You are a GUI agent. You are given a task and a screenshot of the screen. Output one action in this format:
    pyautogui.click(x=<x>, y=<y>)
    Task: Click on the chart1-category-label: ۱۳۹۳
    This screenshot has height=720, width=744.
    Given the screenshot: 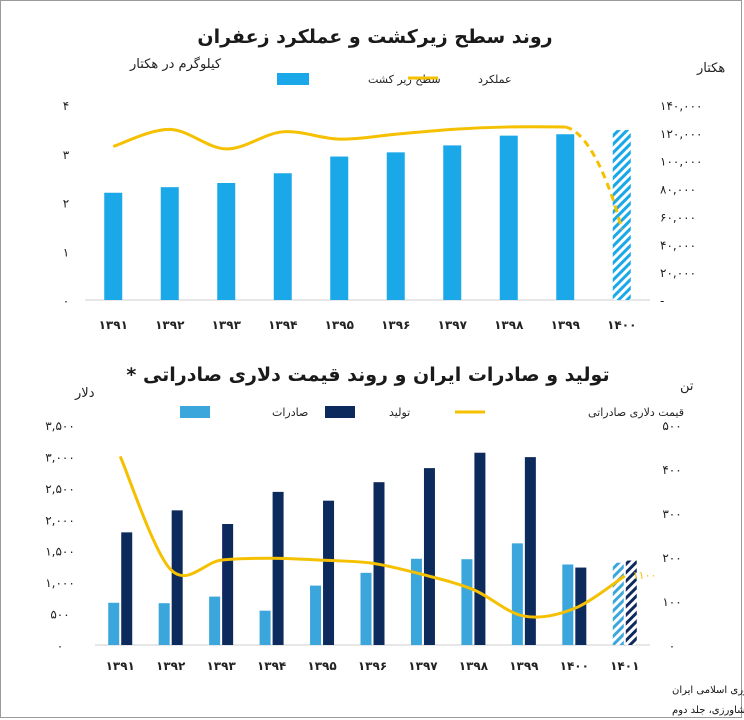 What is the action you would take?
    pyautogui.click(x=227, y=325)
    